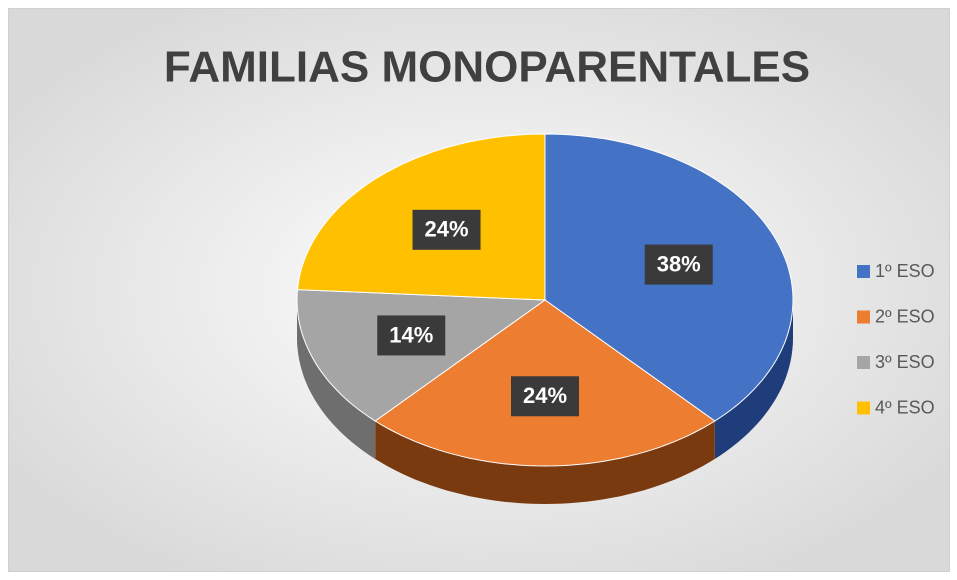 Image resolution: width=957 pixels, height=580 pixels. I want to click on legend-label: 3º ESO, so click(905, 362).